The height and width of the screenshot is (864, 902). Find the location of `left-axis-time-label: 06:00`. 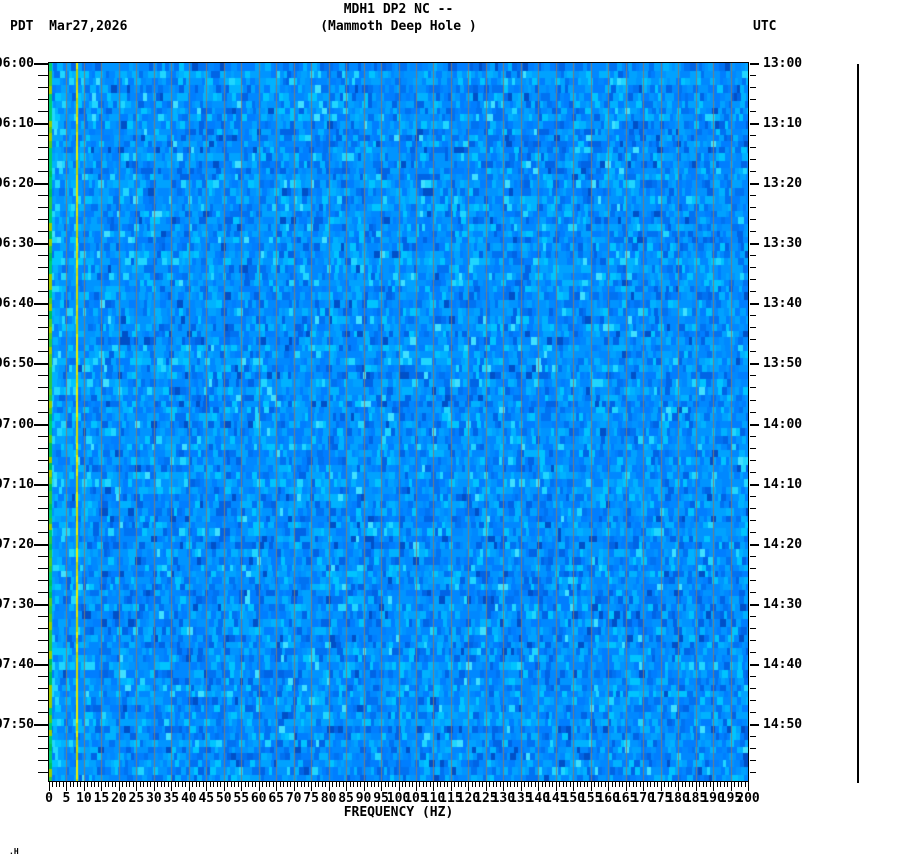

left-axis-time-label: 06:00 is located at coordinates (17, 63).